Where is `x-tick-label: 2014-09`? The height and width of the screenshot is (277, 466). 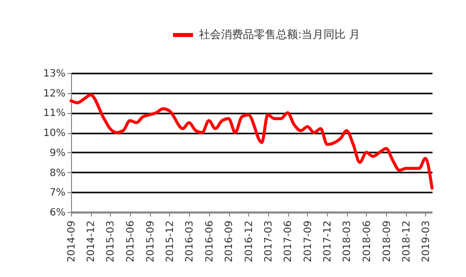 x-tick-label: 2014-09 is located at coordinates (72, 241).